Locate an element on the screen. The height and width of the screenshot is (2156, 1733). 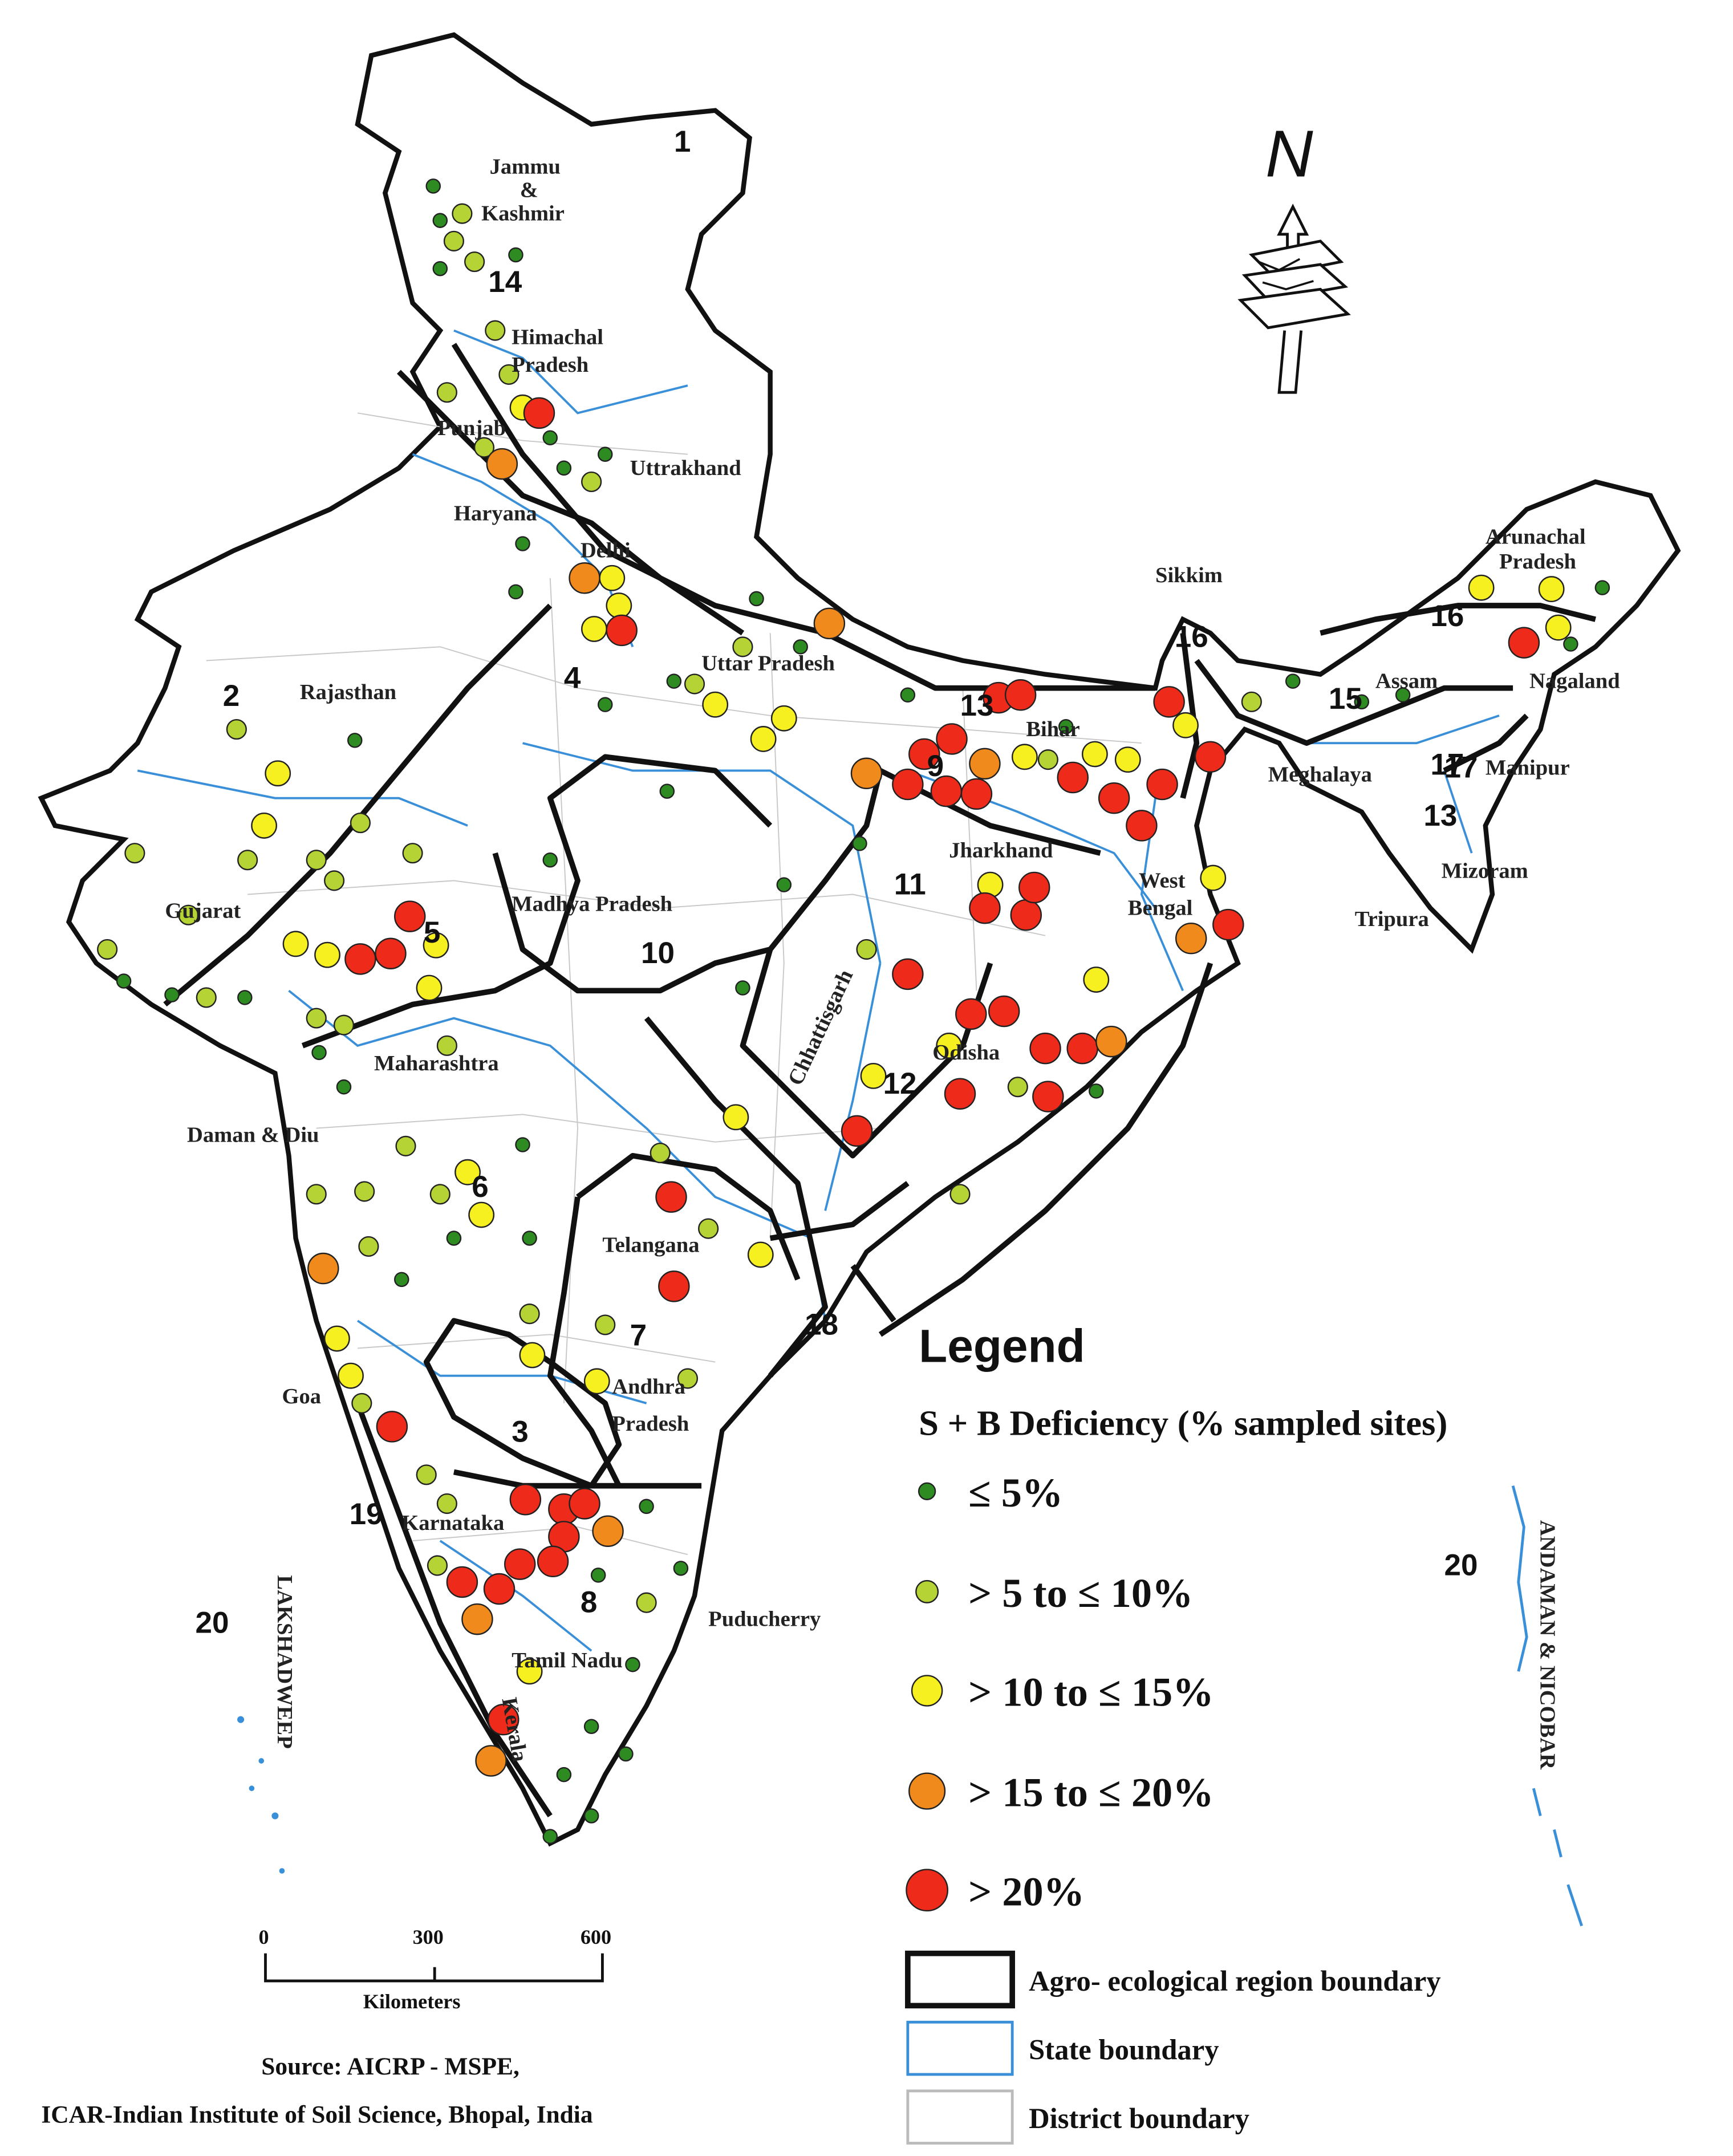
andaman-nicobar-islands is located at coordinates (1547, 1706).